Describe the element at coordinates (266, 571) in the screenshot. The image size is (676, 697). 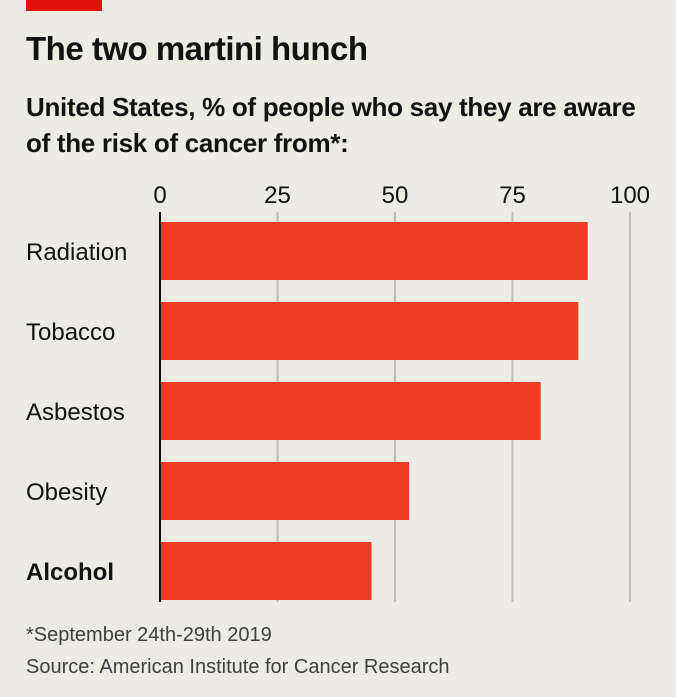
I see `bar-alcohol` at that location.